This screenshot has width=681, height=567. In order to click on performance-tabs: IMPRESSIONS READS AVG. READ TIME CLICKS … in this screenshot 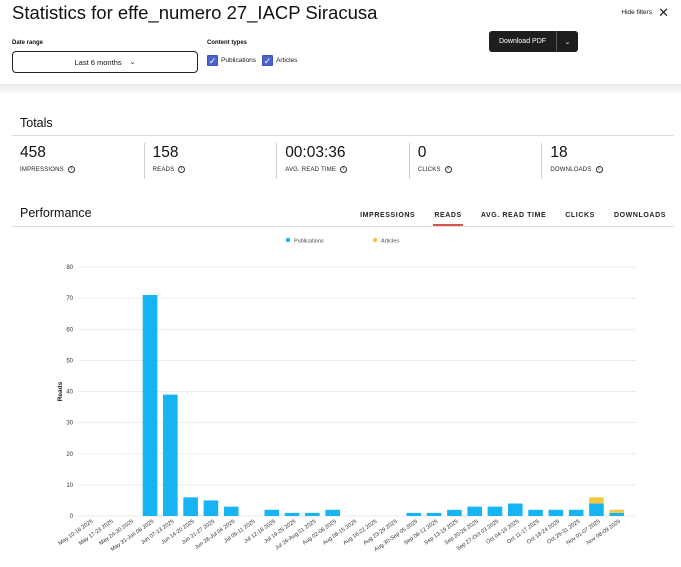, I will do `click(513, 219)`.